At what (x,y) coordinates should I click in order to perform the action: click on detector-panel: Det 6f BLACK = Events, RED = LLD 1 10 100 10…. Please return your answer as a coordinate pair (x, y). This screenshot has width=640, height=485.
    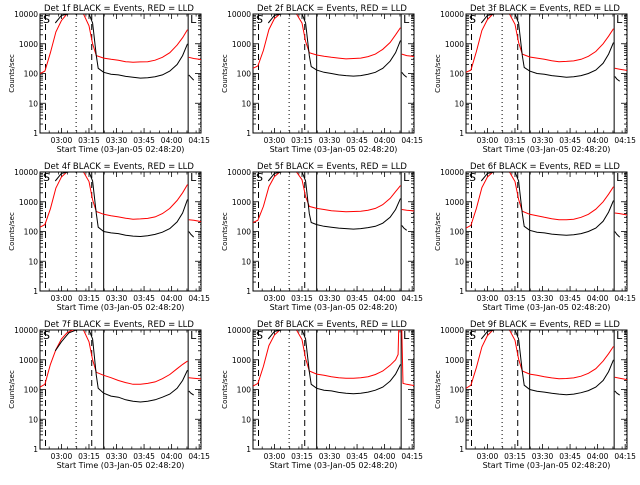
    Looking at the image, I should click on (535, 237).